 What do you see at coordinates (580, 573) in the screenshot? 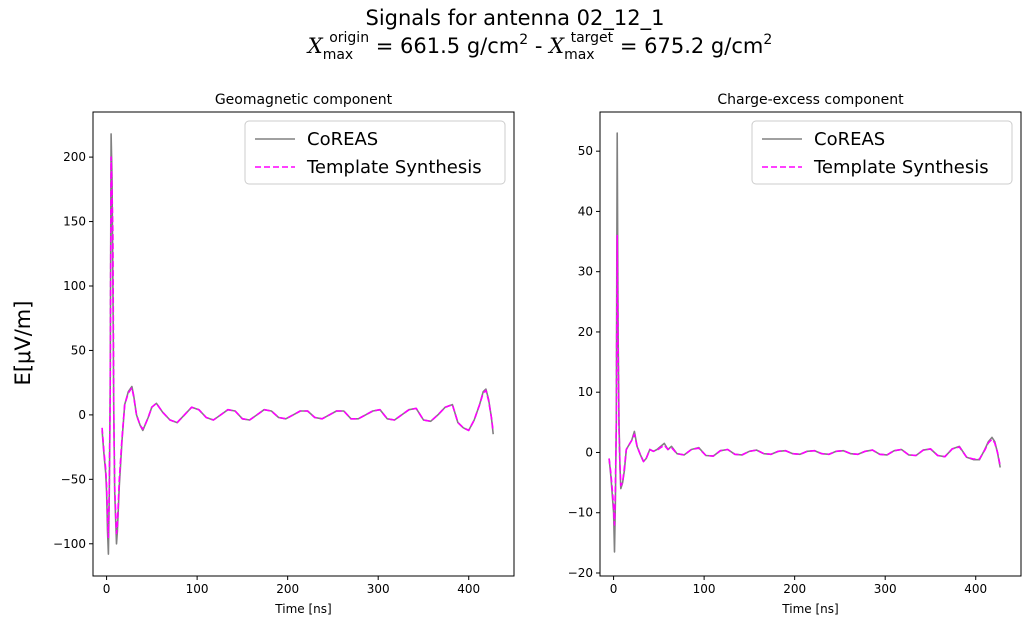
I see `y-tick-label: −20` at bounding box center [580, 573].